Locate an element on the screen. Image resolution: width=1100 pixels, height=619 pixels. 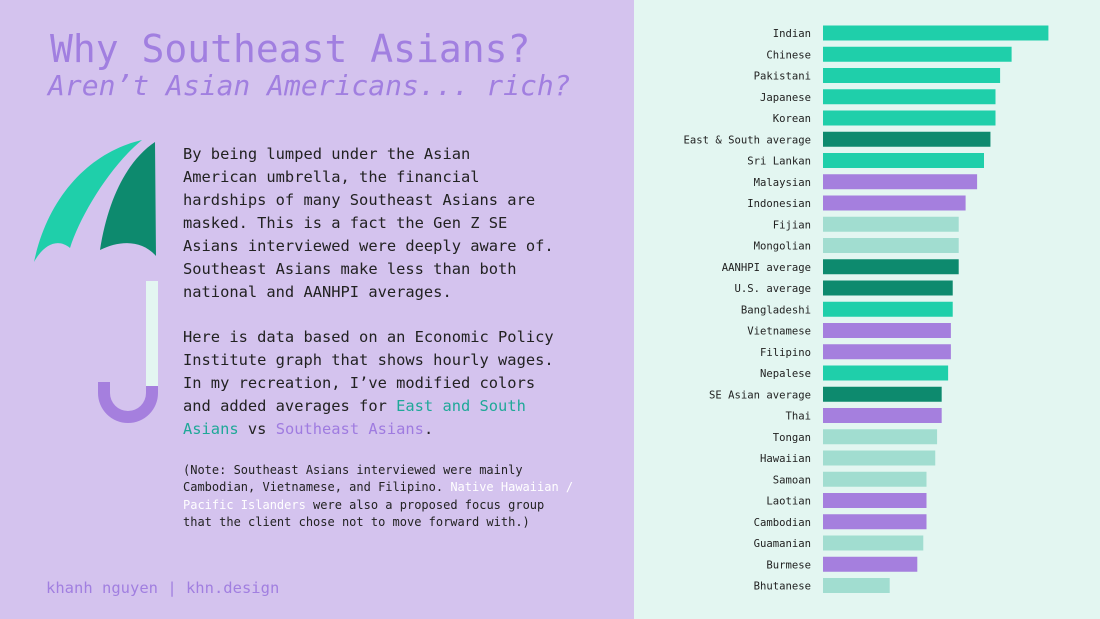
category-label: AANHPI average is located at coordinates (766, 268).